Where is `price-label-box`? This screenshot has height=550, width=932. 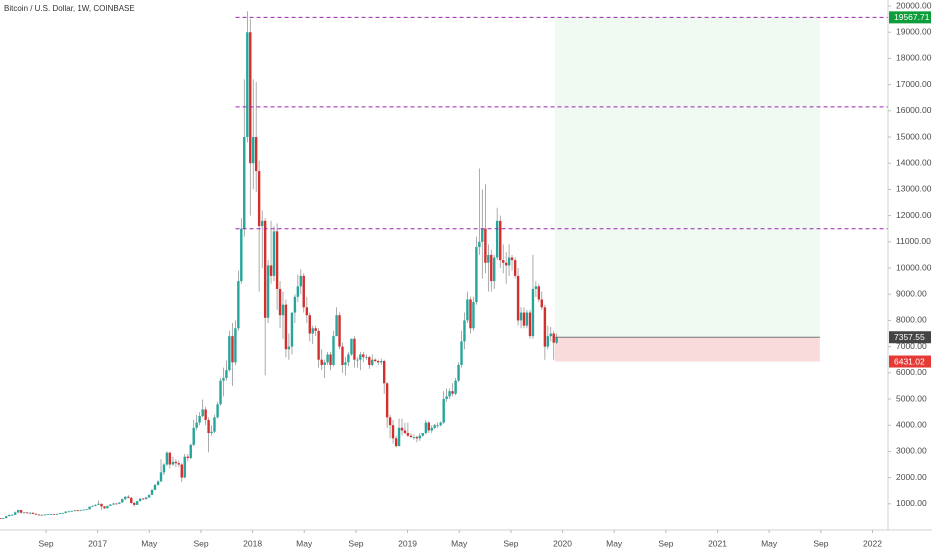 price-label-box is located at coordinates (910, 337).